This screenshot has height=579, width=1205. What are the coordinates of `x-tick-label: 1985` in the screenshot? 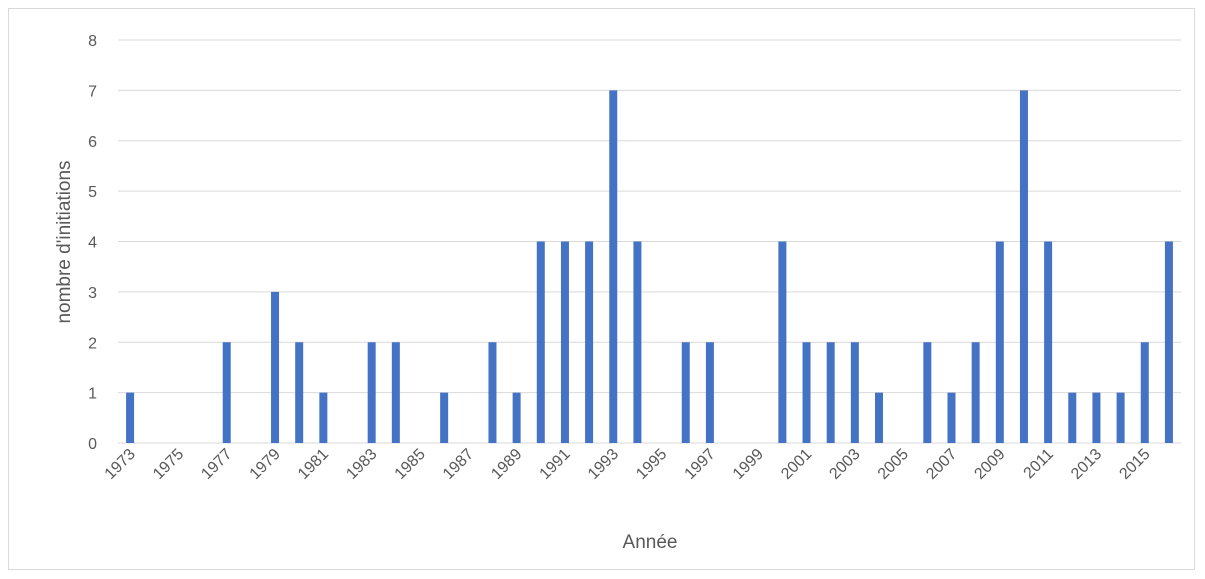 It's located at (410, 464).